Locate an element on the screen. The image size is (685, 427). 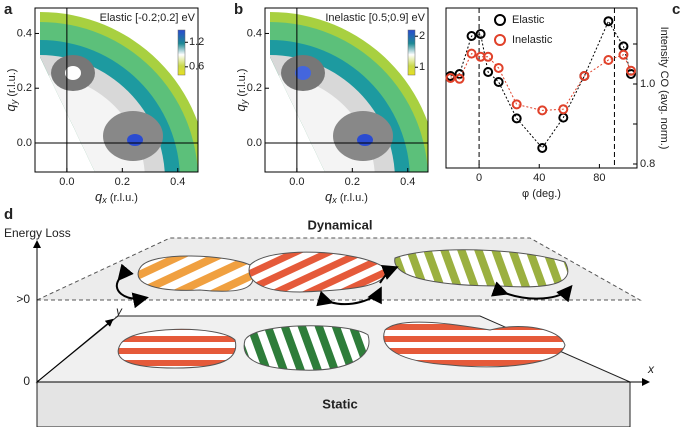
colorbar-label: 2 is located at coordinates (422, 36).